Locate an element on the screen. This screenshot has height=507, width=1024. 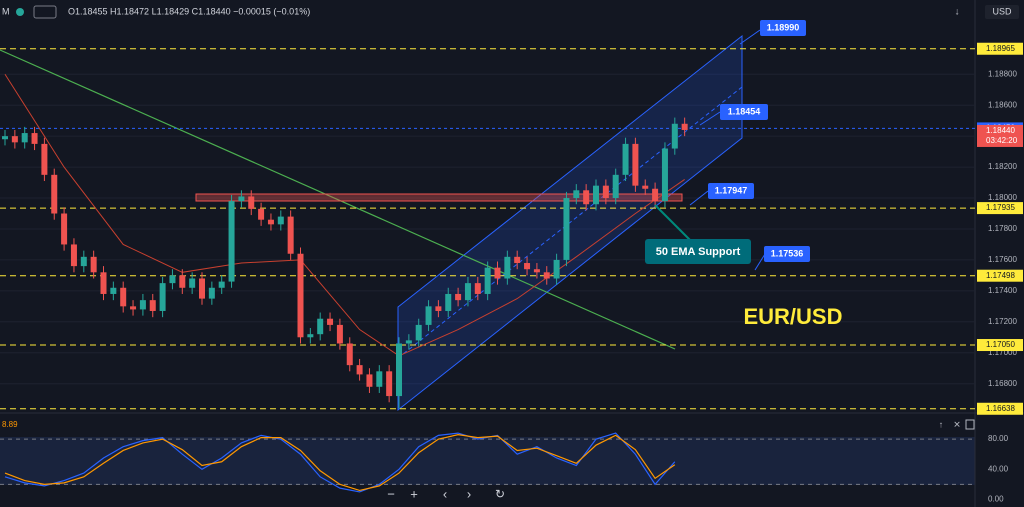
osc-tick-label: 40.00 is located at coordinates (998, 468).